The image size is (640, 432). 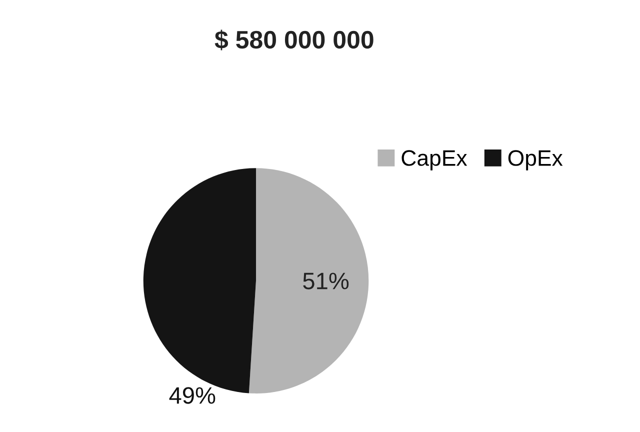 I want to click on pie-slice, so click(x=308, y=281).